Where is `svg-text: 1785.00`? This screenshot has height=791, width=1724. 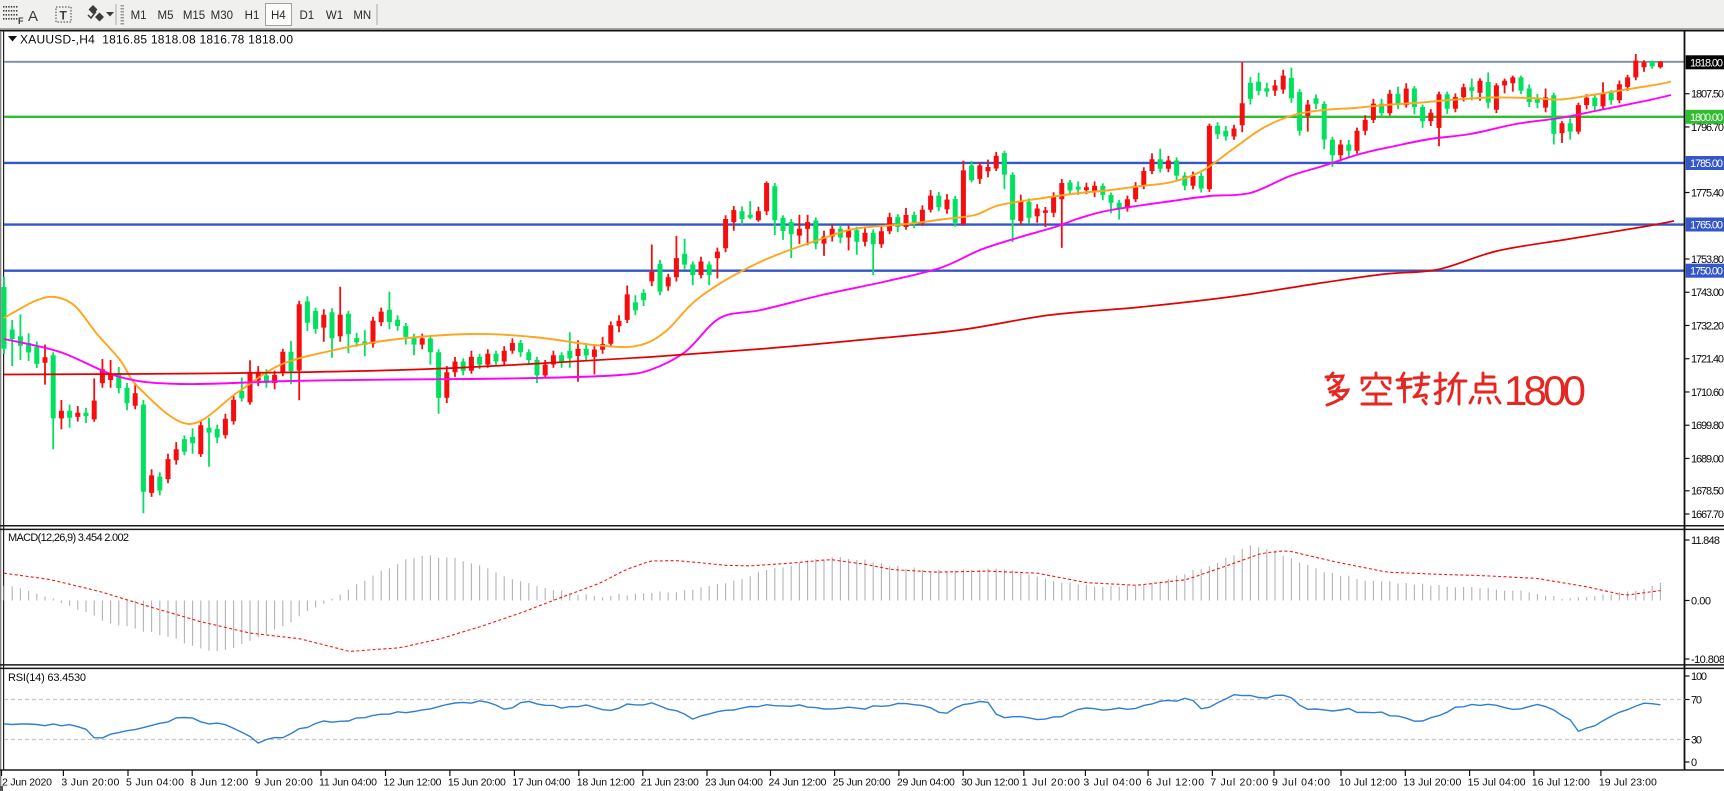 svg-text: 1785.00 is located at coordinates (1706, 164).